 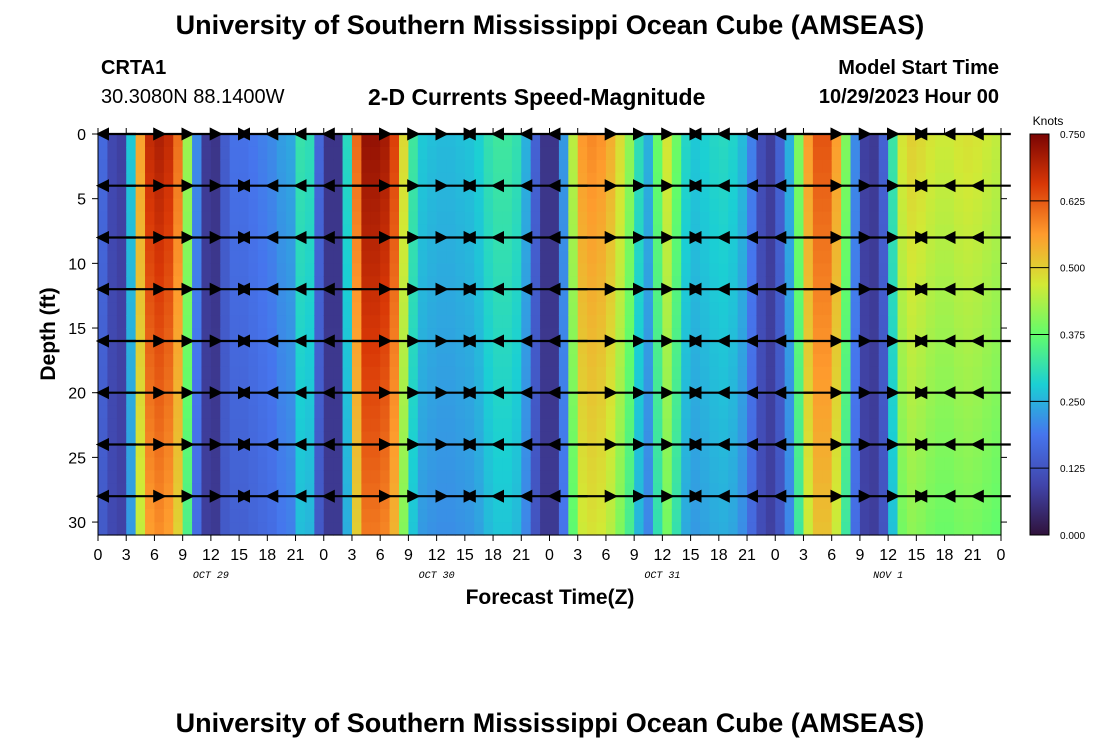 What do you see at coordinates (77, 264) in the screenshot?
I see `y-tick-label: 10` at bounding box center [77, 264].